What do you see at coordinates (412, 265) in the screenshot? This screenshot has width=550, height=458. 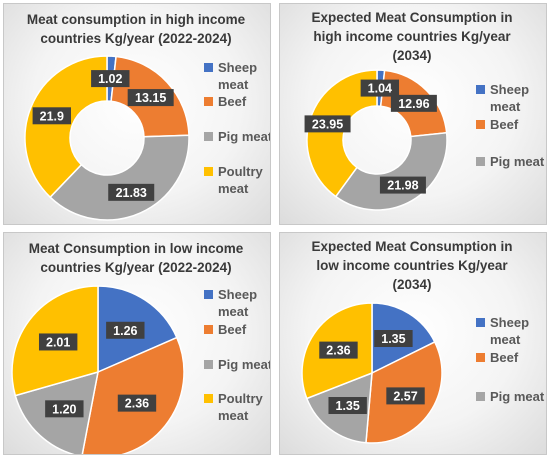 I see `chart-title-line: low income countries Kg/year` at bounding box center [412, 265].